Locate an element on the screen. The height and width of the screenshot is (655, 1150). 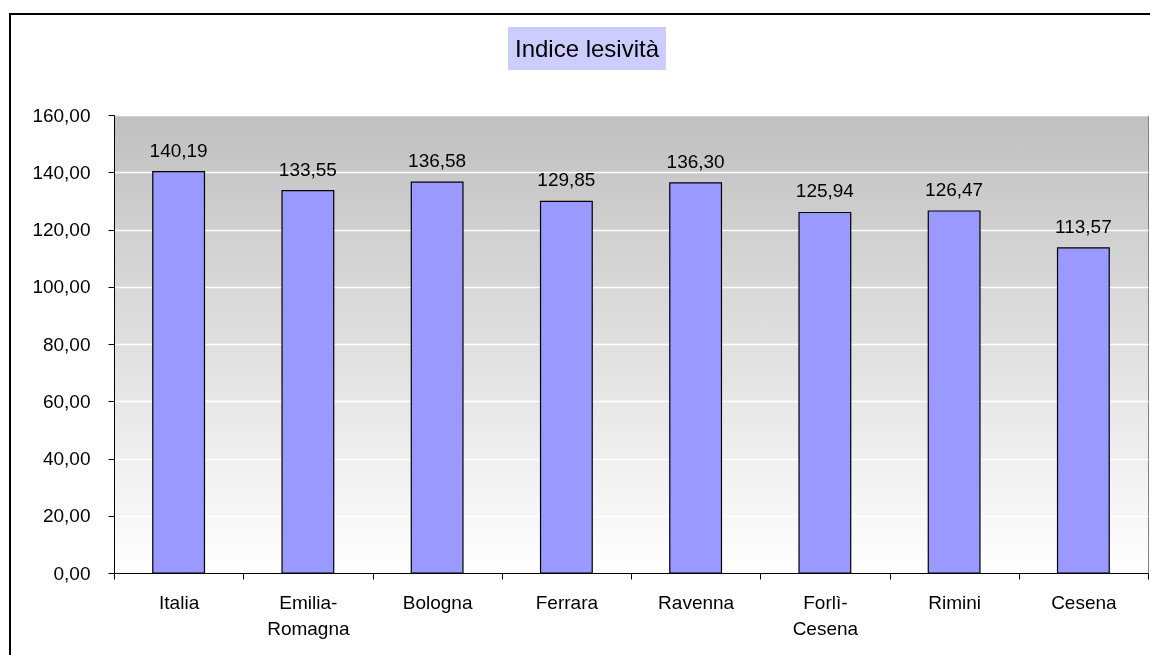
data-label: 113,57 is located at coordinates (1083, 226).